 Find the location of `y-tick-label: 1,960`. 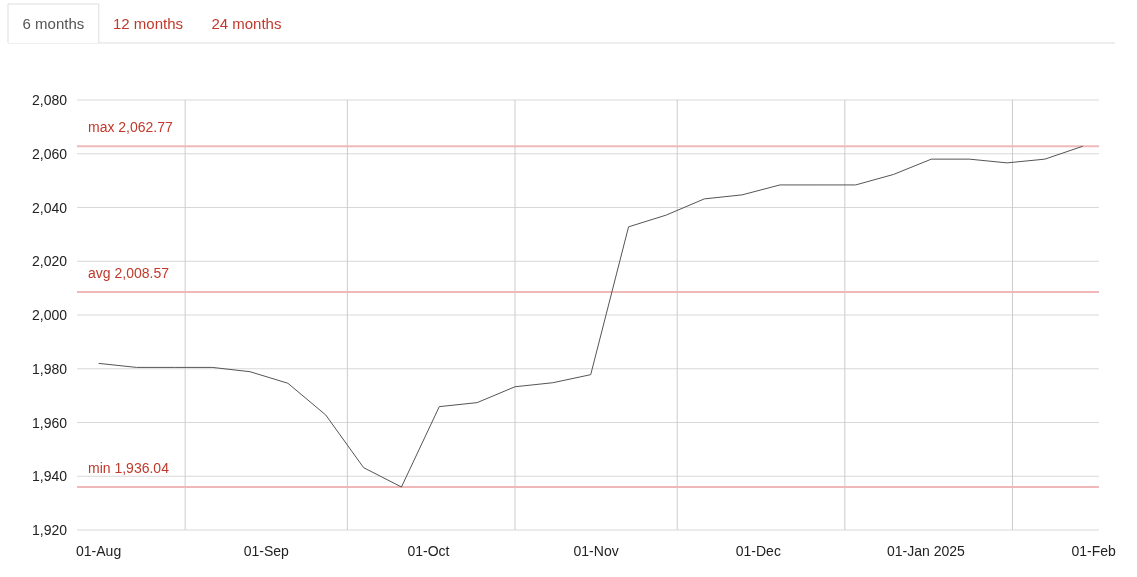

y-tick-label: 1,960 is located at coordinates (49, 422).